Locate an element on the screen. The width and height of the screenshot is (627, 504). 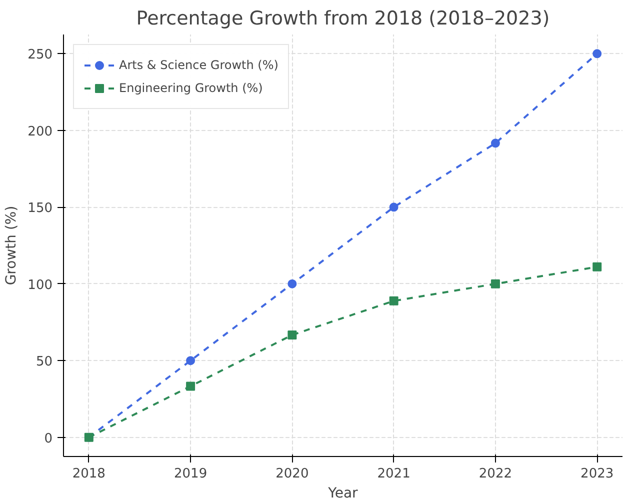
chart-title: Percentage Growth from 2018 (2018–2023) is located at coordinates (343, 19).